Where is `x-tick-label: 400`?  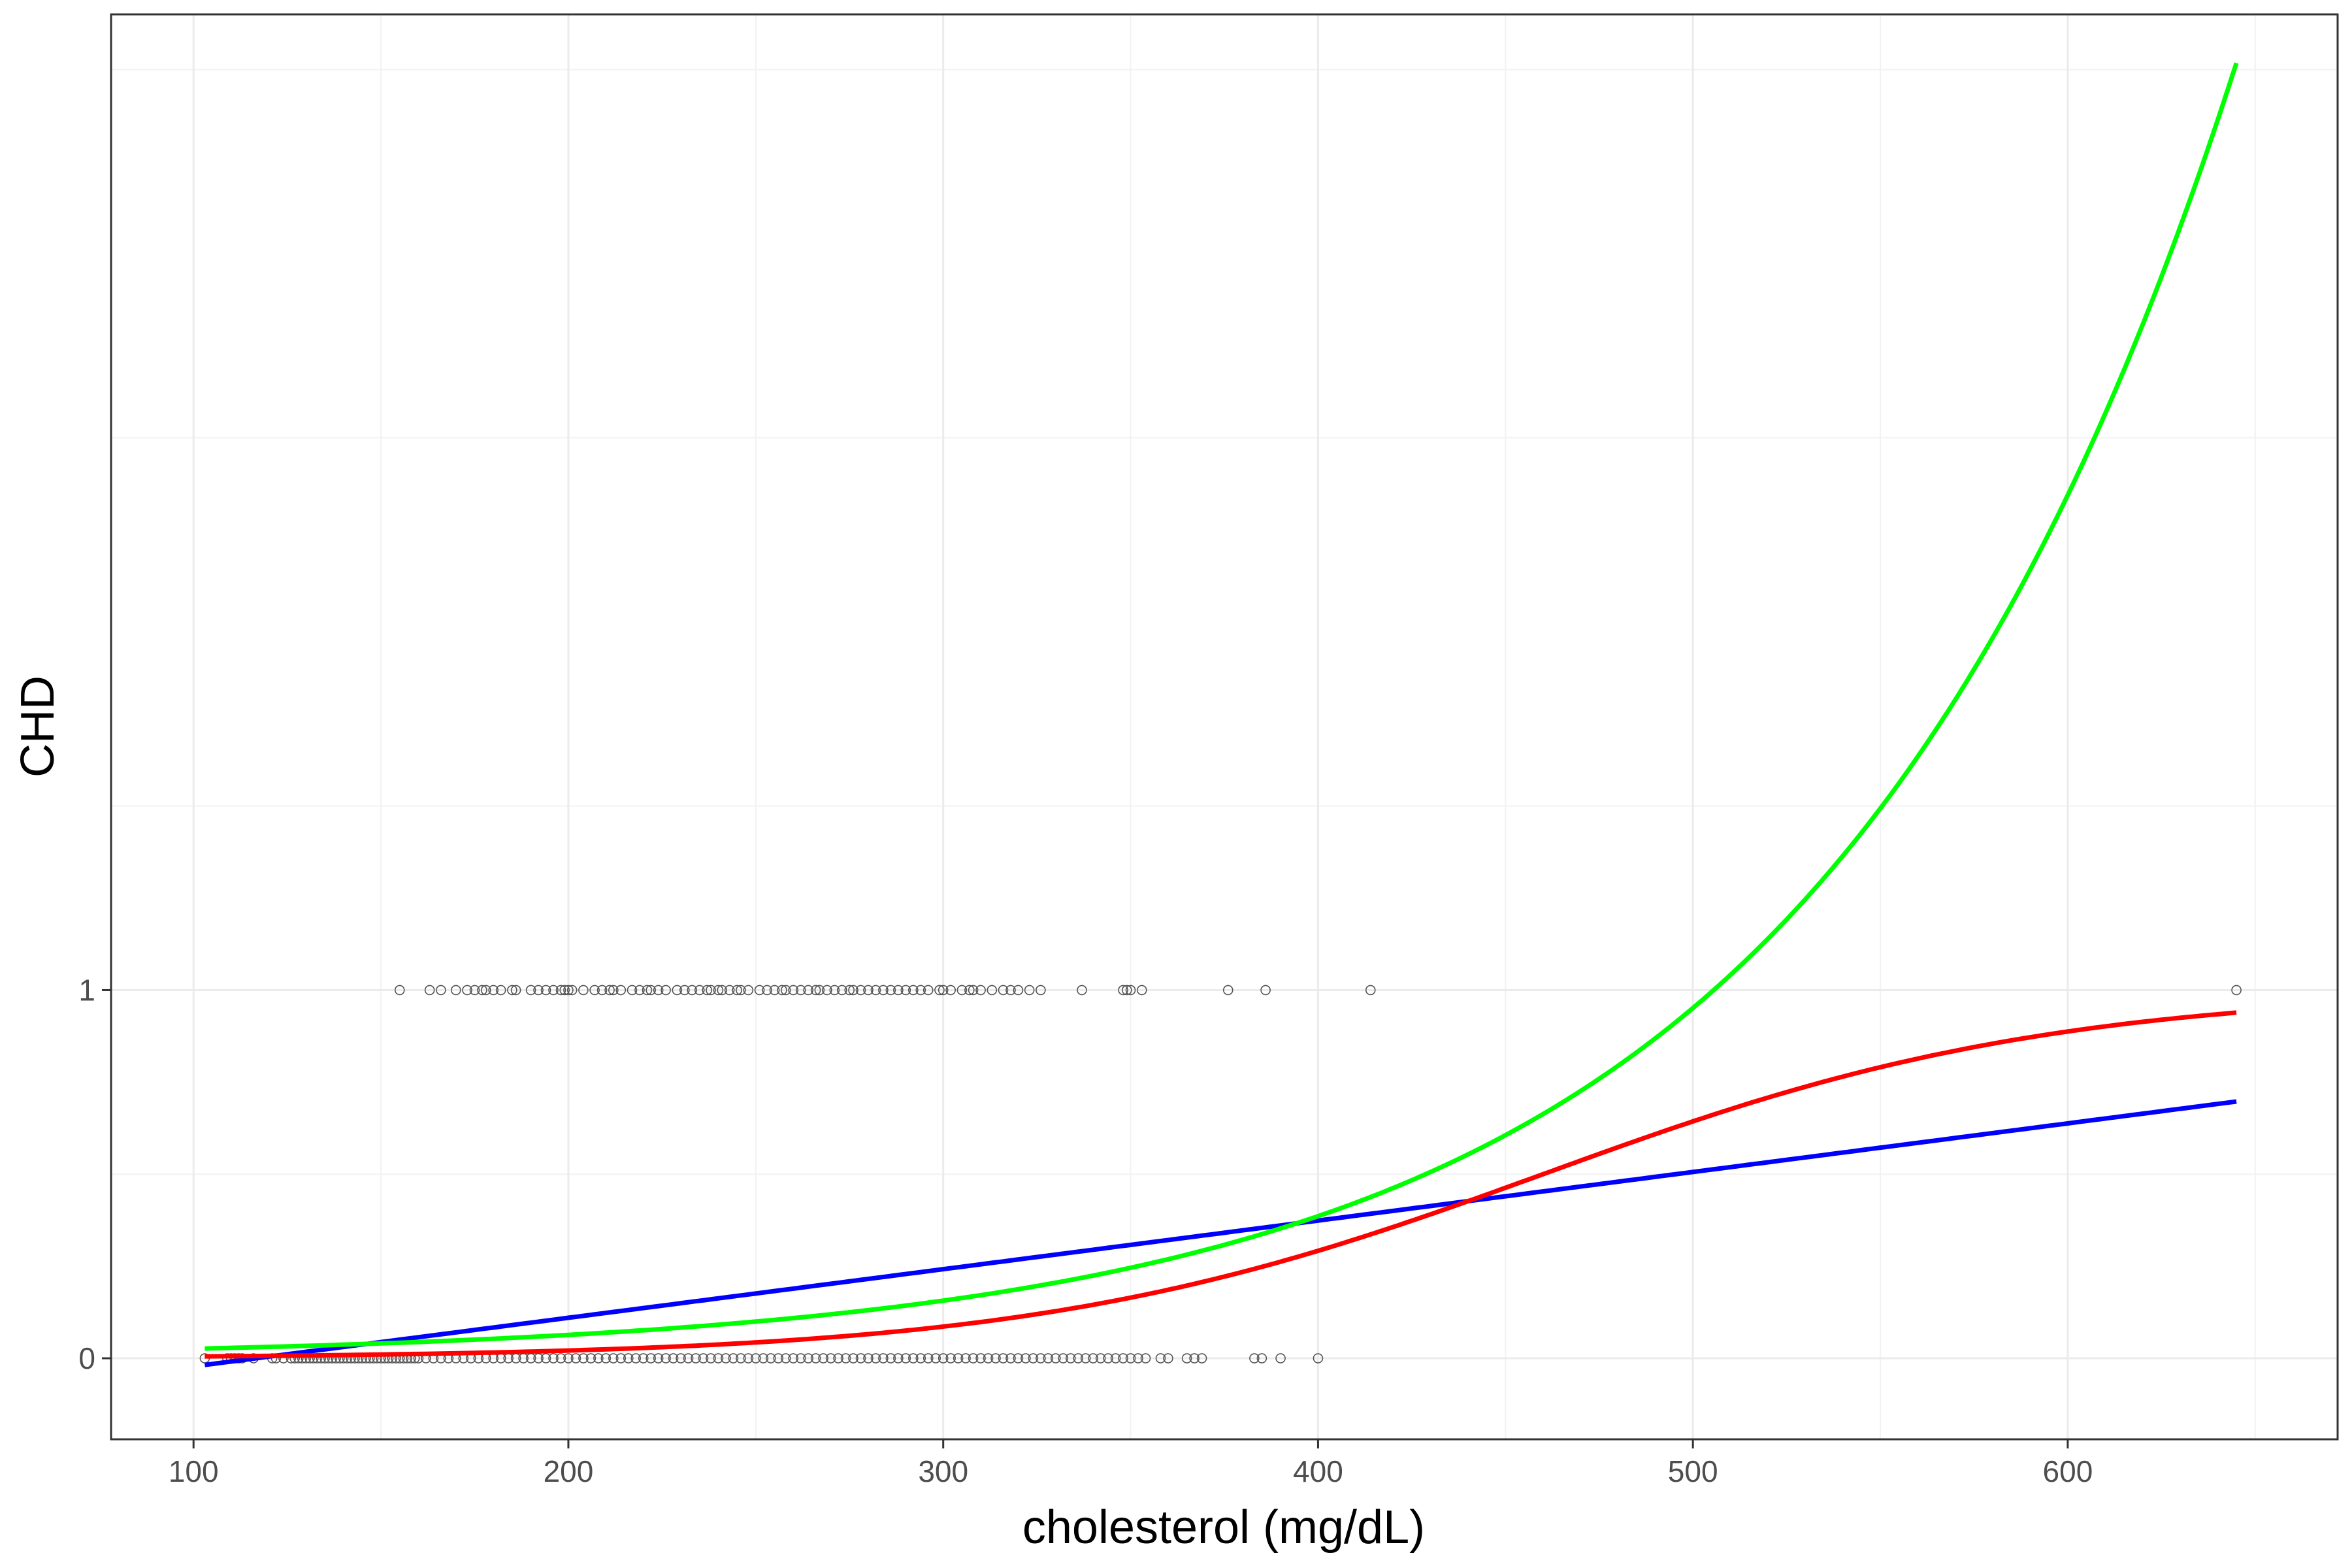 x-tick-label: 400 is located at coordinates (1318, 1471).